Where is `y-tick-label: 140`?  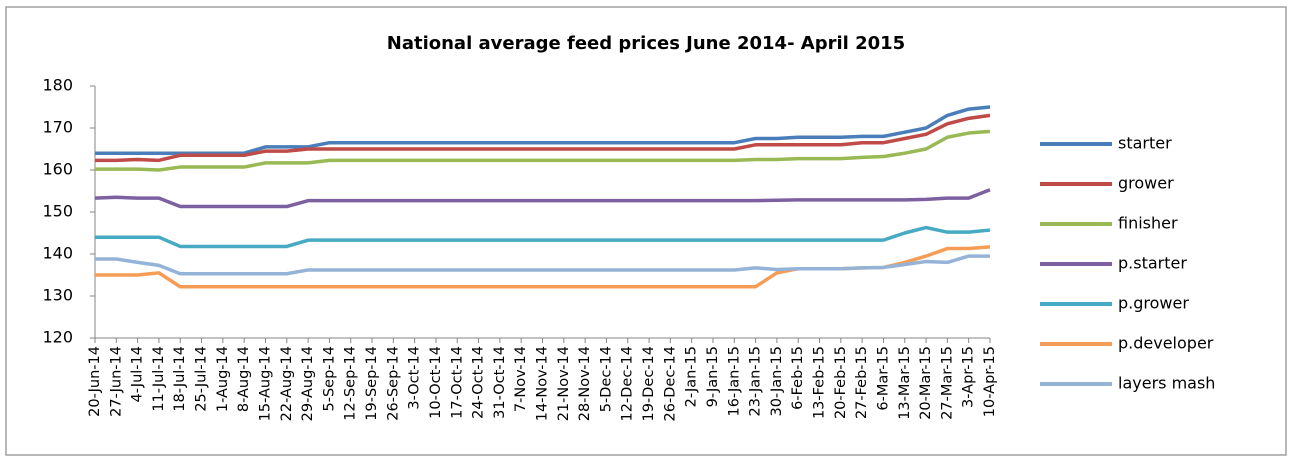 y-tick-label: 140 is located at coordinates (57, 253).